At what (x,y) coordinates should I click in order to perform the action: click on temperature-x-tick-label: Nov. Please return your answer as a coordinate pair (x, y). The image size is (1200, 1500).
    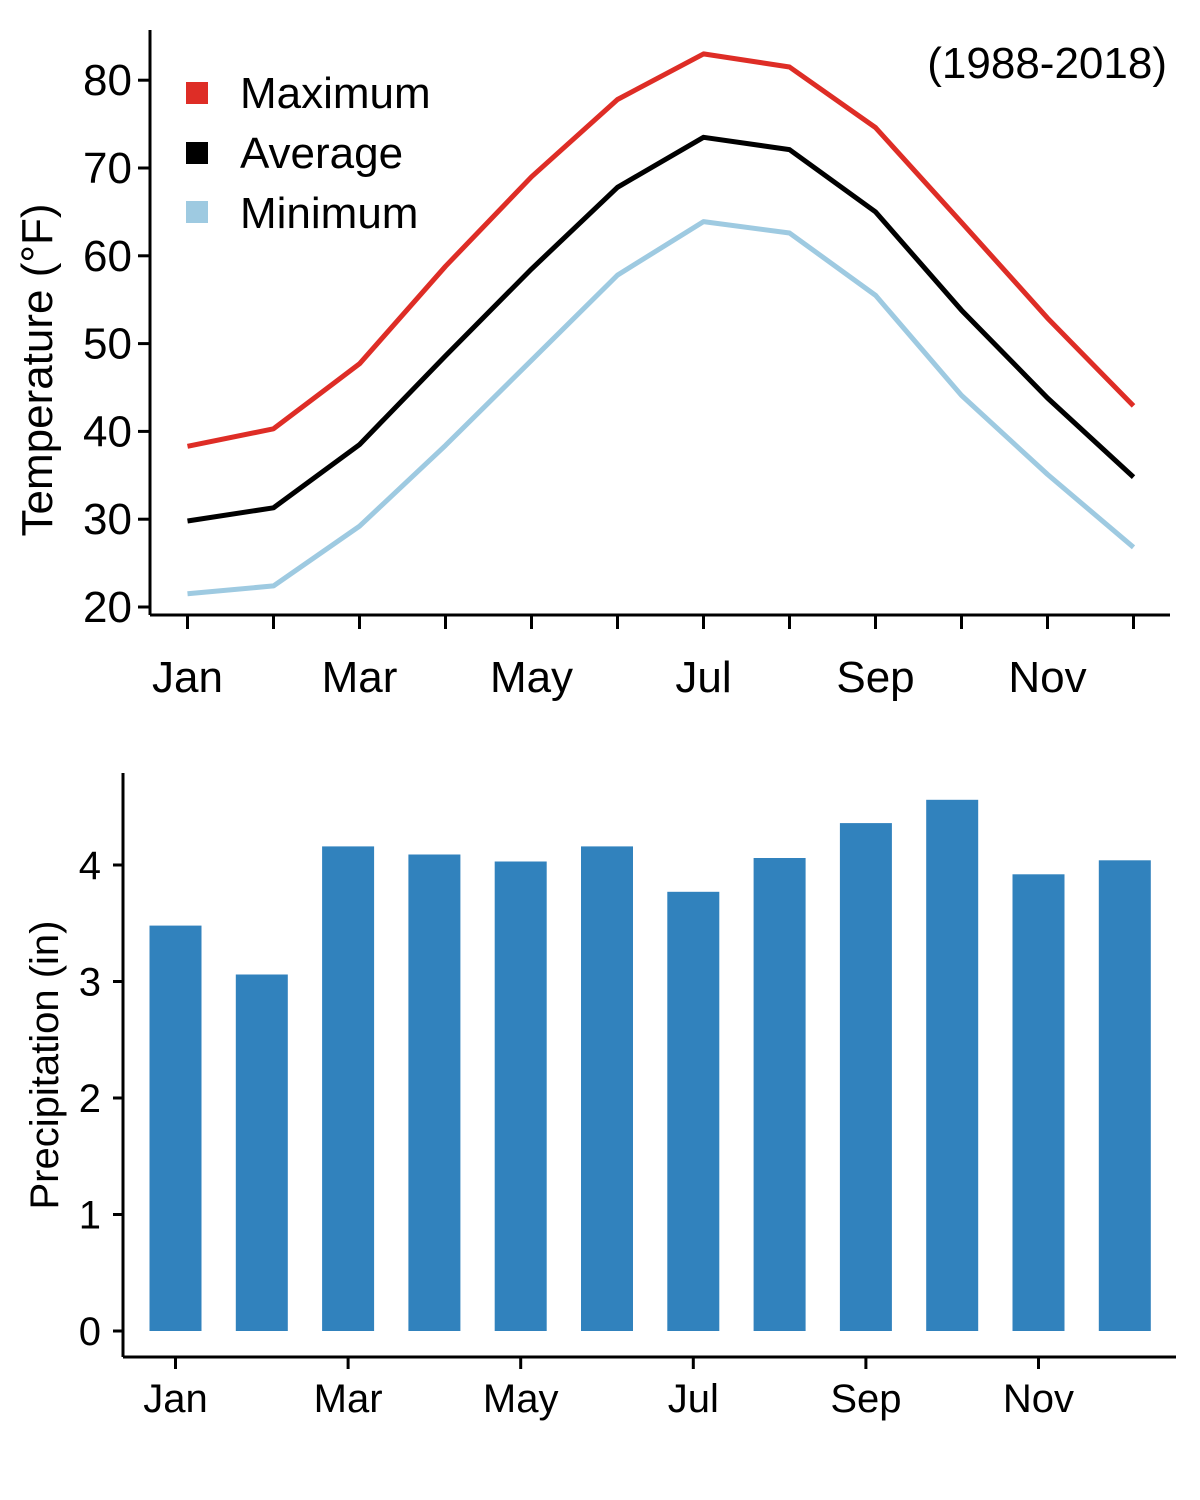
    Looking at the image, I should click on (1047, 677).